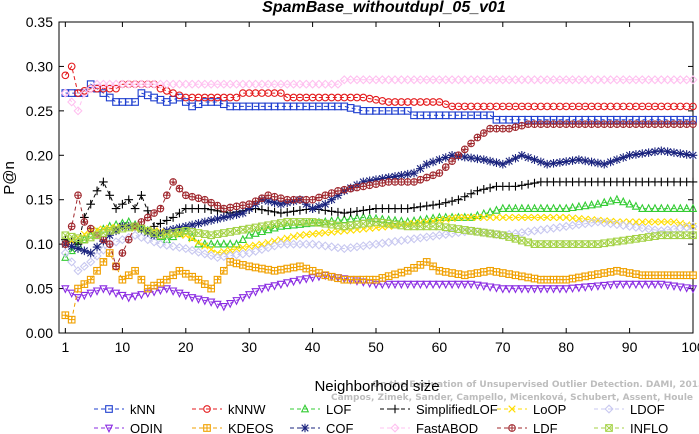 This screenshot has height=434, width=699. I want to click on y-tick-label: 0.35, so click(39, 22).